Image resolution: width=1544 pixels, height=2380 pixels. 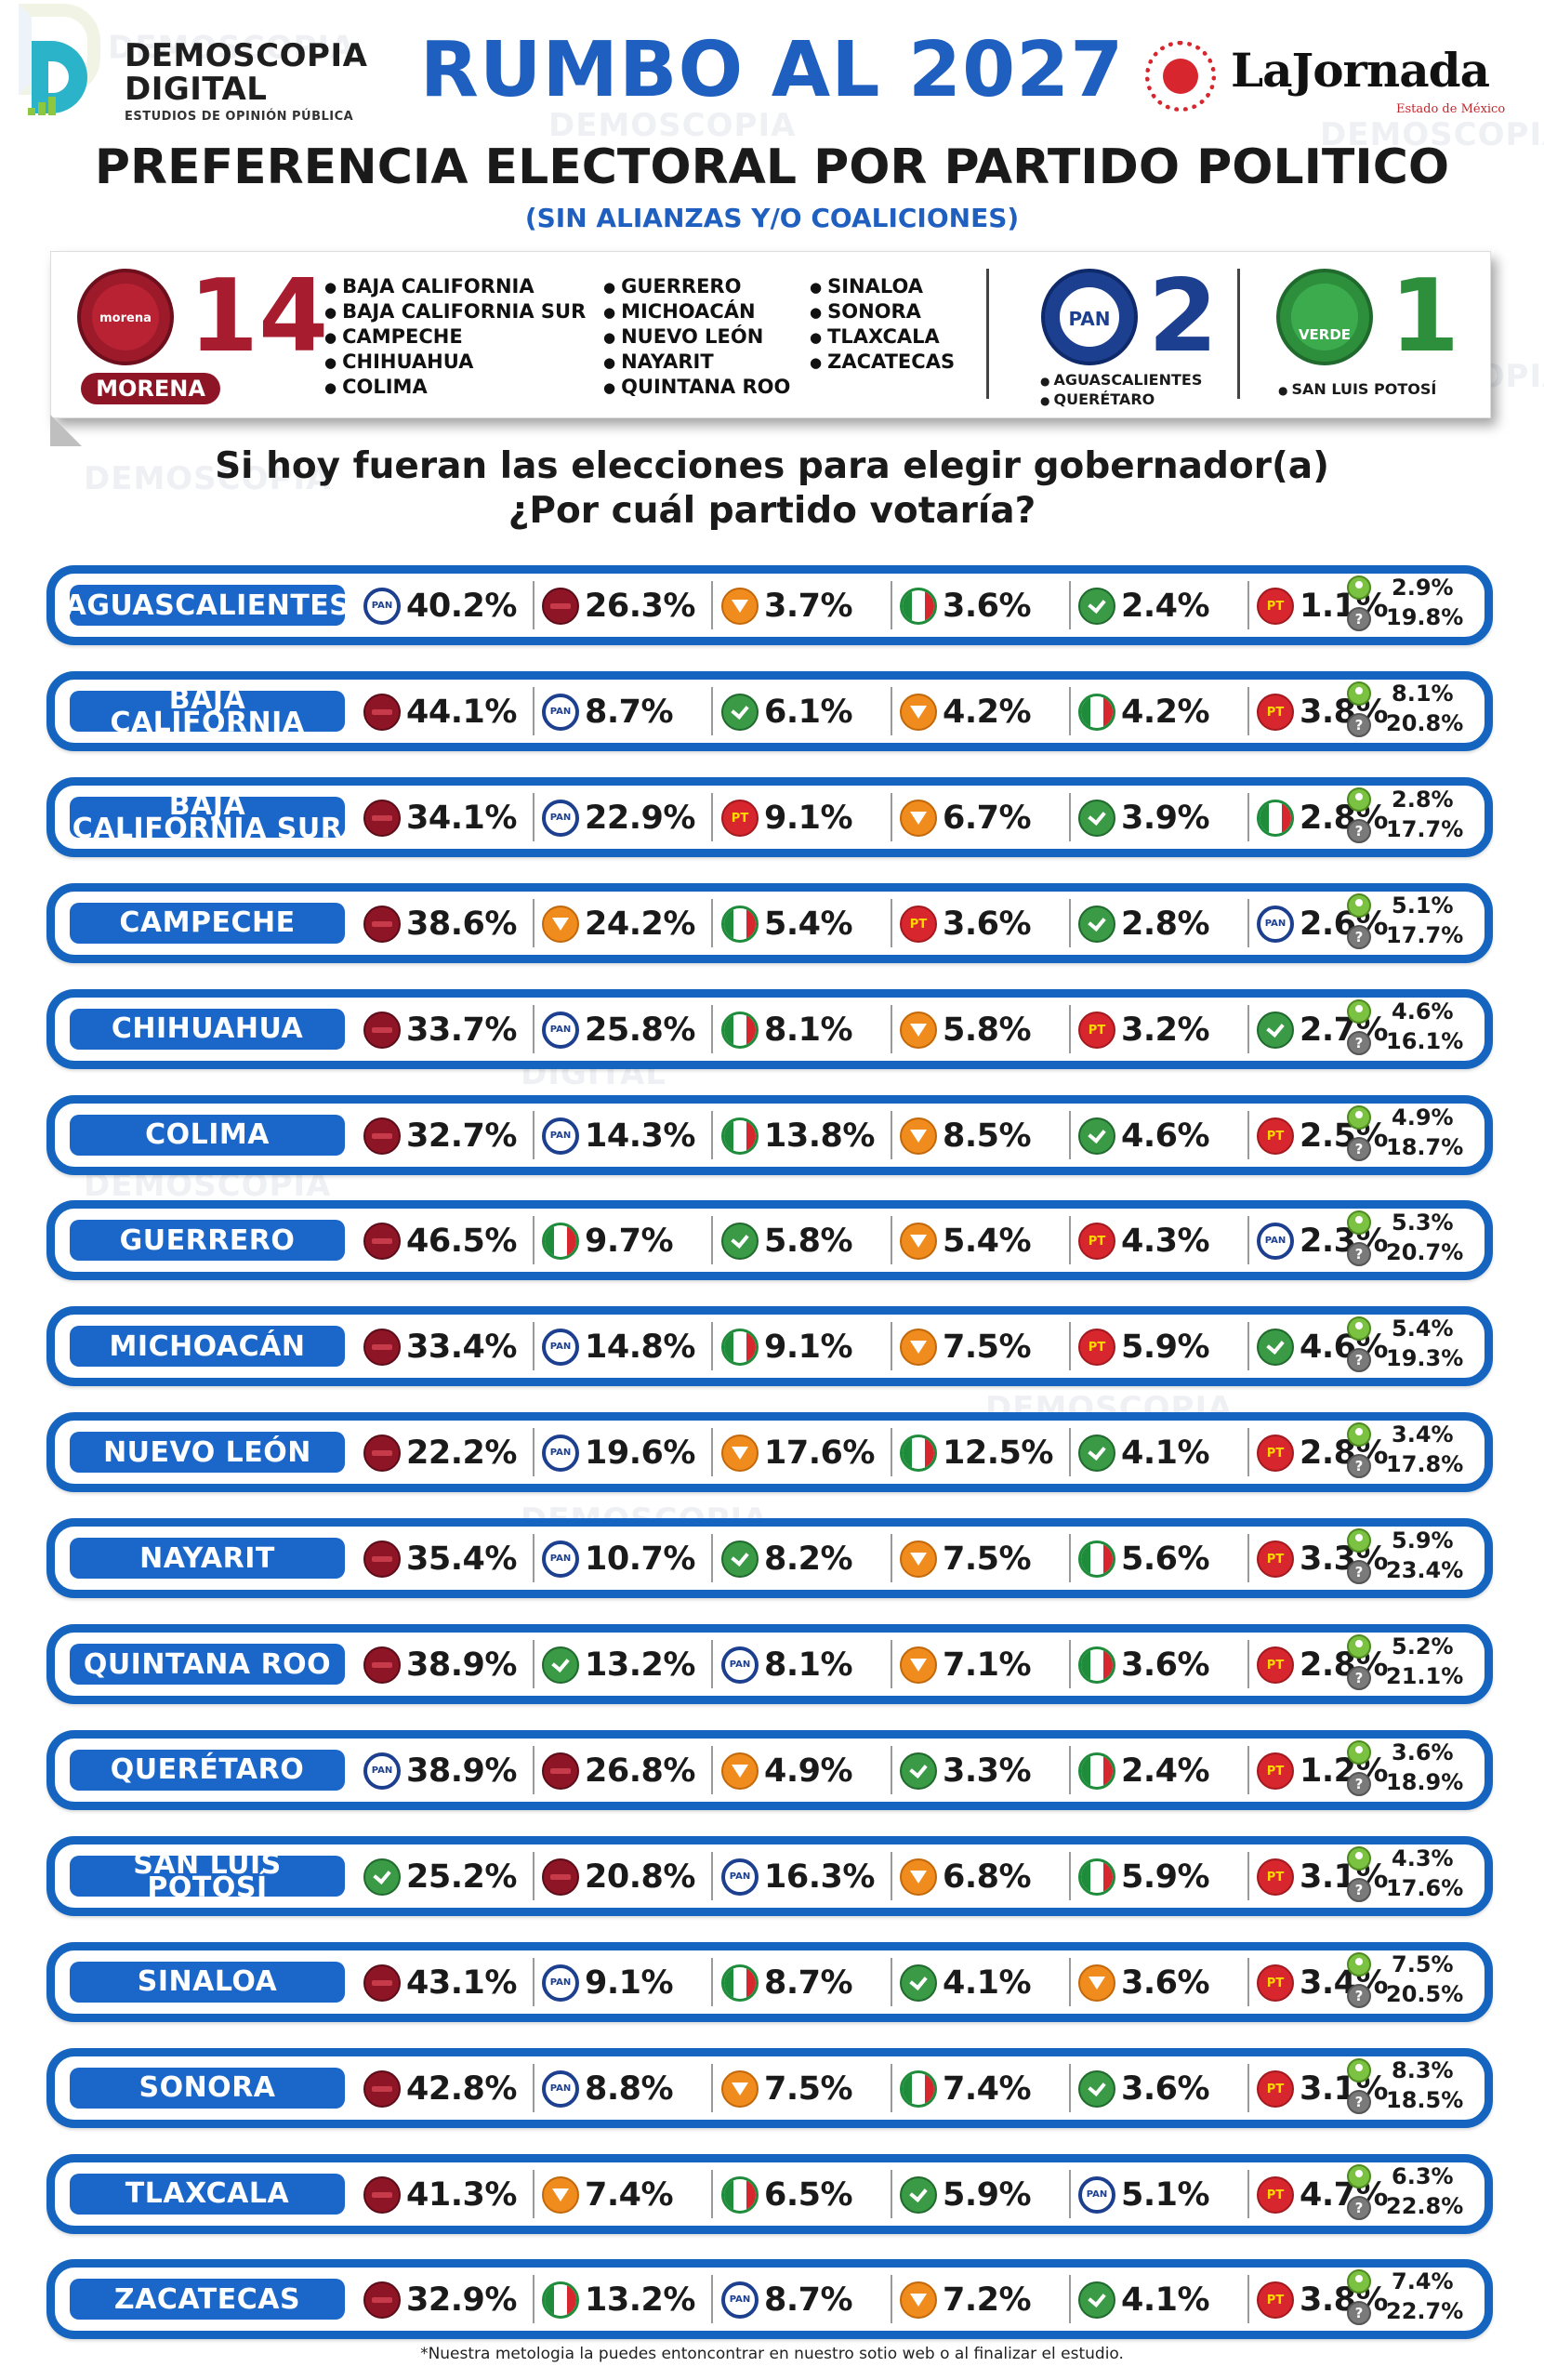 What do you see at coordinates (1121, 390) in the screenshot?
I see `pan-states: AGUASCALIENTESQUERÉTARO` at bounding box center [1121, 390].